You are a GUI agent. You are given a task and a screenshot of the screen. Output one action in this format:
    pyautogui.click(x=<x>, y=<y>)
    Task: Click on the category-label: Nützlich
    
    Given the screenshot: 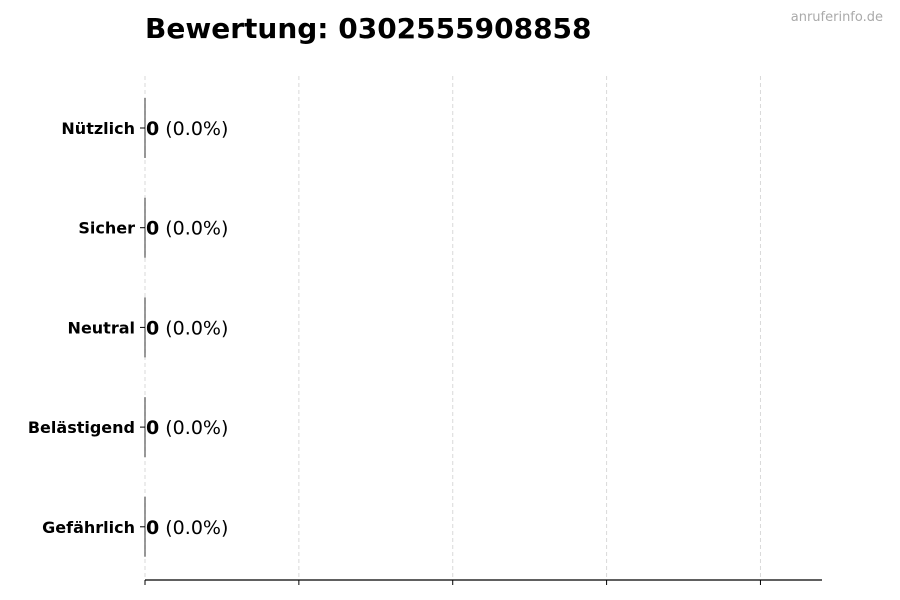 What is the action you would take?
    pyautogui.click(x=98, y=128)
    